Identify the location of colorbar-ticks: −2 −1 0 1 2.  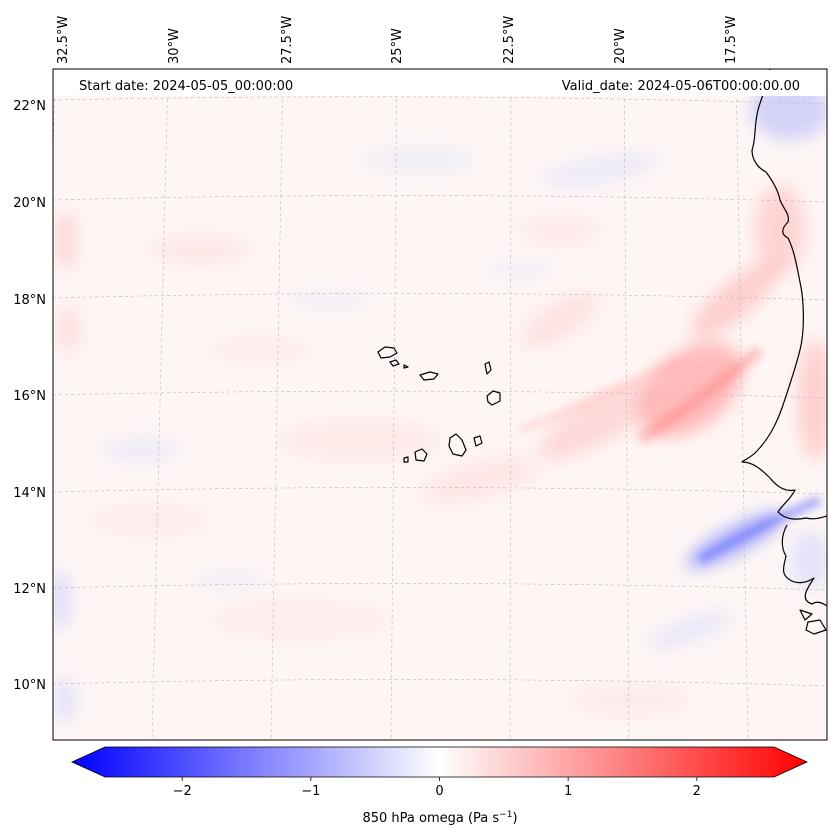
(437, 788).